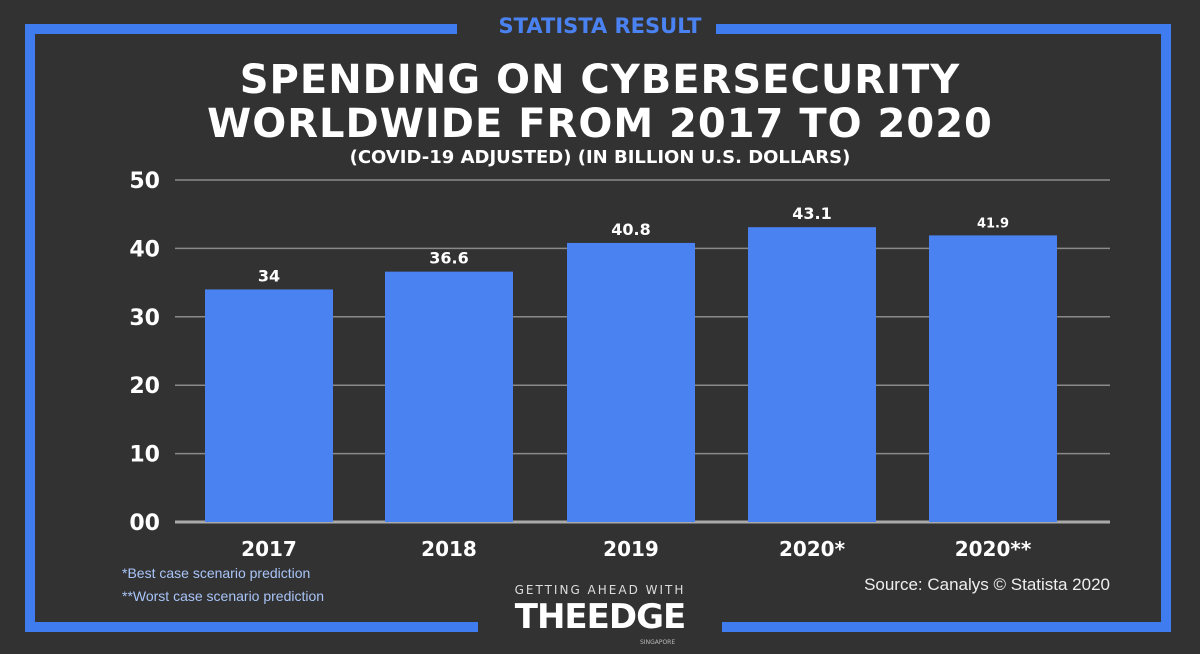 The height and width of the screenshot is (654, 1200). What do you see at coordinates (993, 223) in the screenshot?
I see `data-label: 41.9` at bounding box center [993, 223].